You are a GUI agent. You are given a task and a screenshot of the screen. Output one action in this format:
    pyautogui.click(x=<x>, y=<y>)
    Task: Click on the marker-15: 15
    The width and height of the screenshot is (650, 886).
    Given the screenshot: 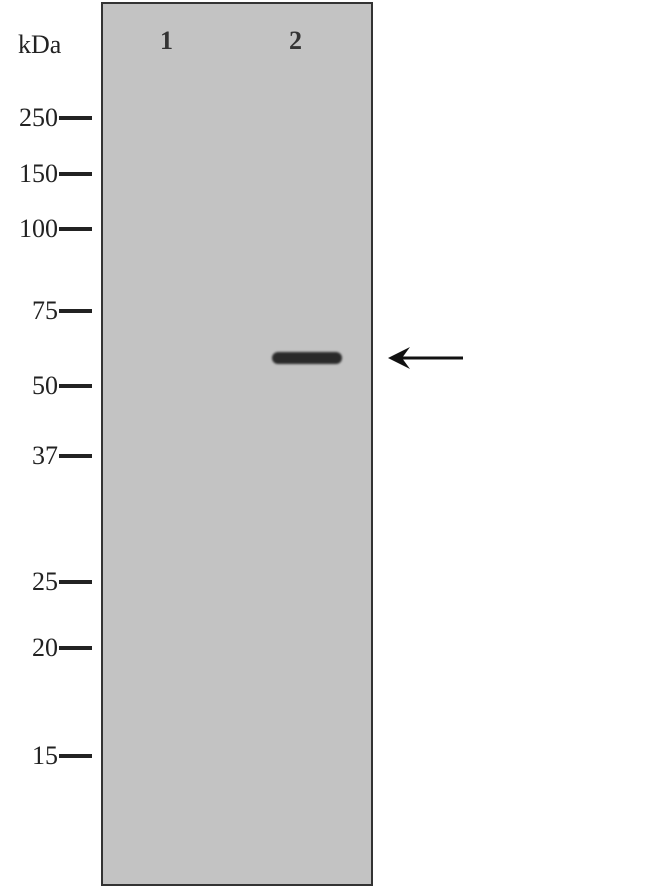 What is the action you would take?
    pyautogui.click(x=47, y=756)
    